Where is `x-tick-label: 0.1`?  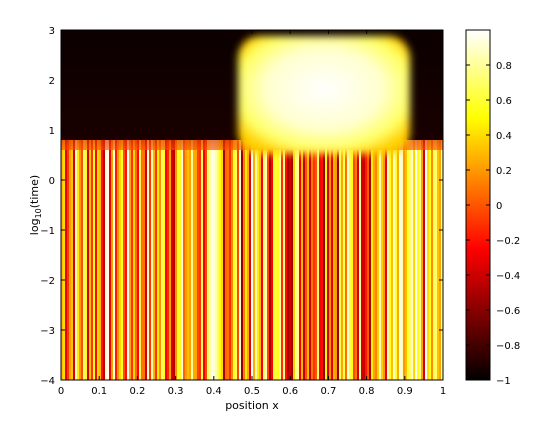
x-tick-label: 0.1 is located at coordinates (99, 391).